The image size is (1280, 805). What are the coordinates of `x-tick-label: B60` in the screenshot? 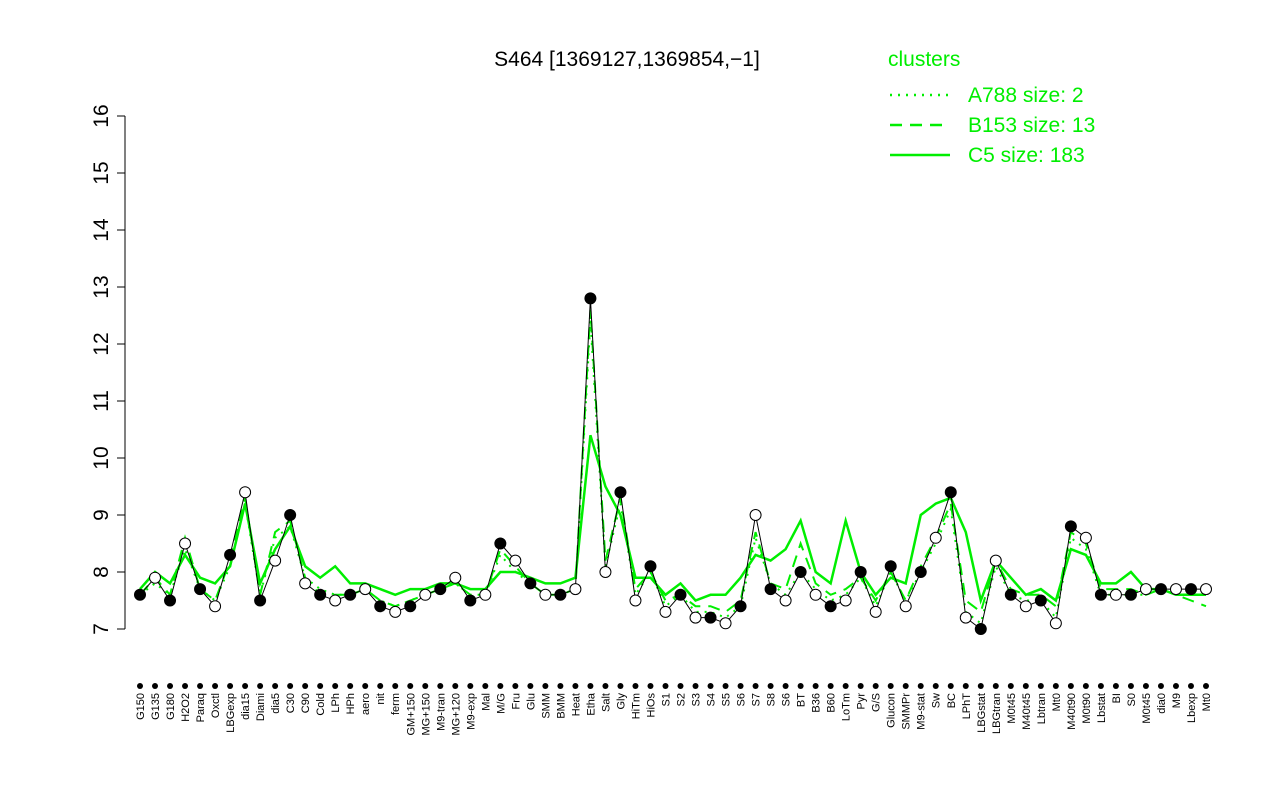 It's located at (832, 703).